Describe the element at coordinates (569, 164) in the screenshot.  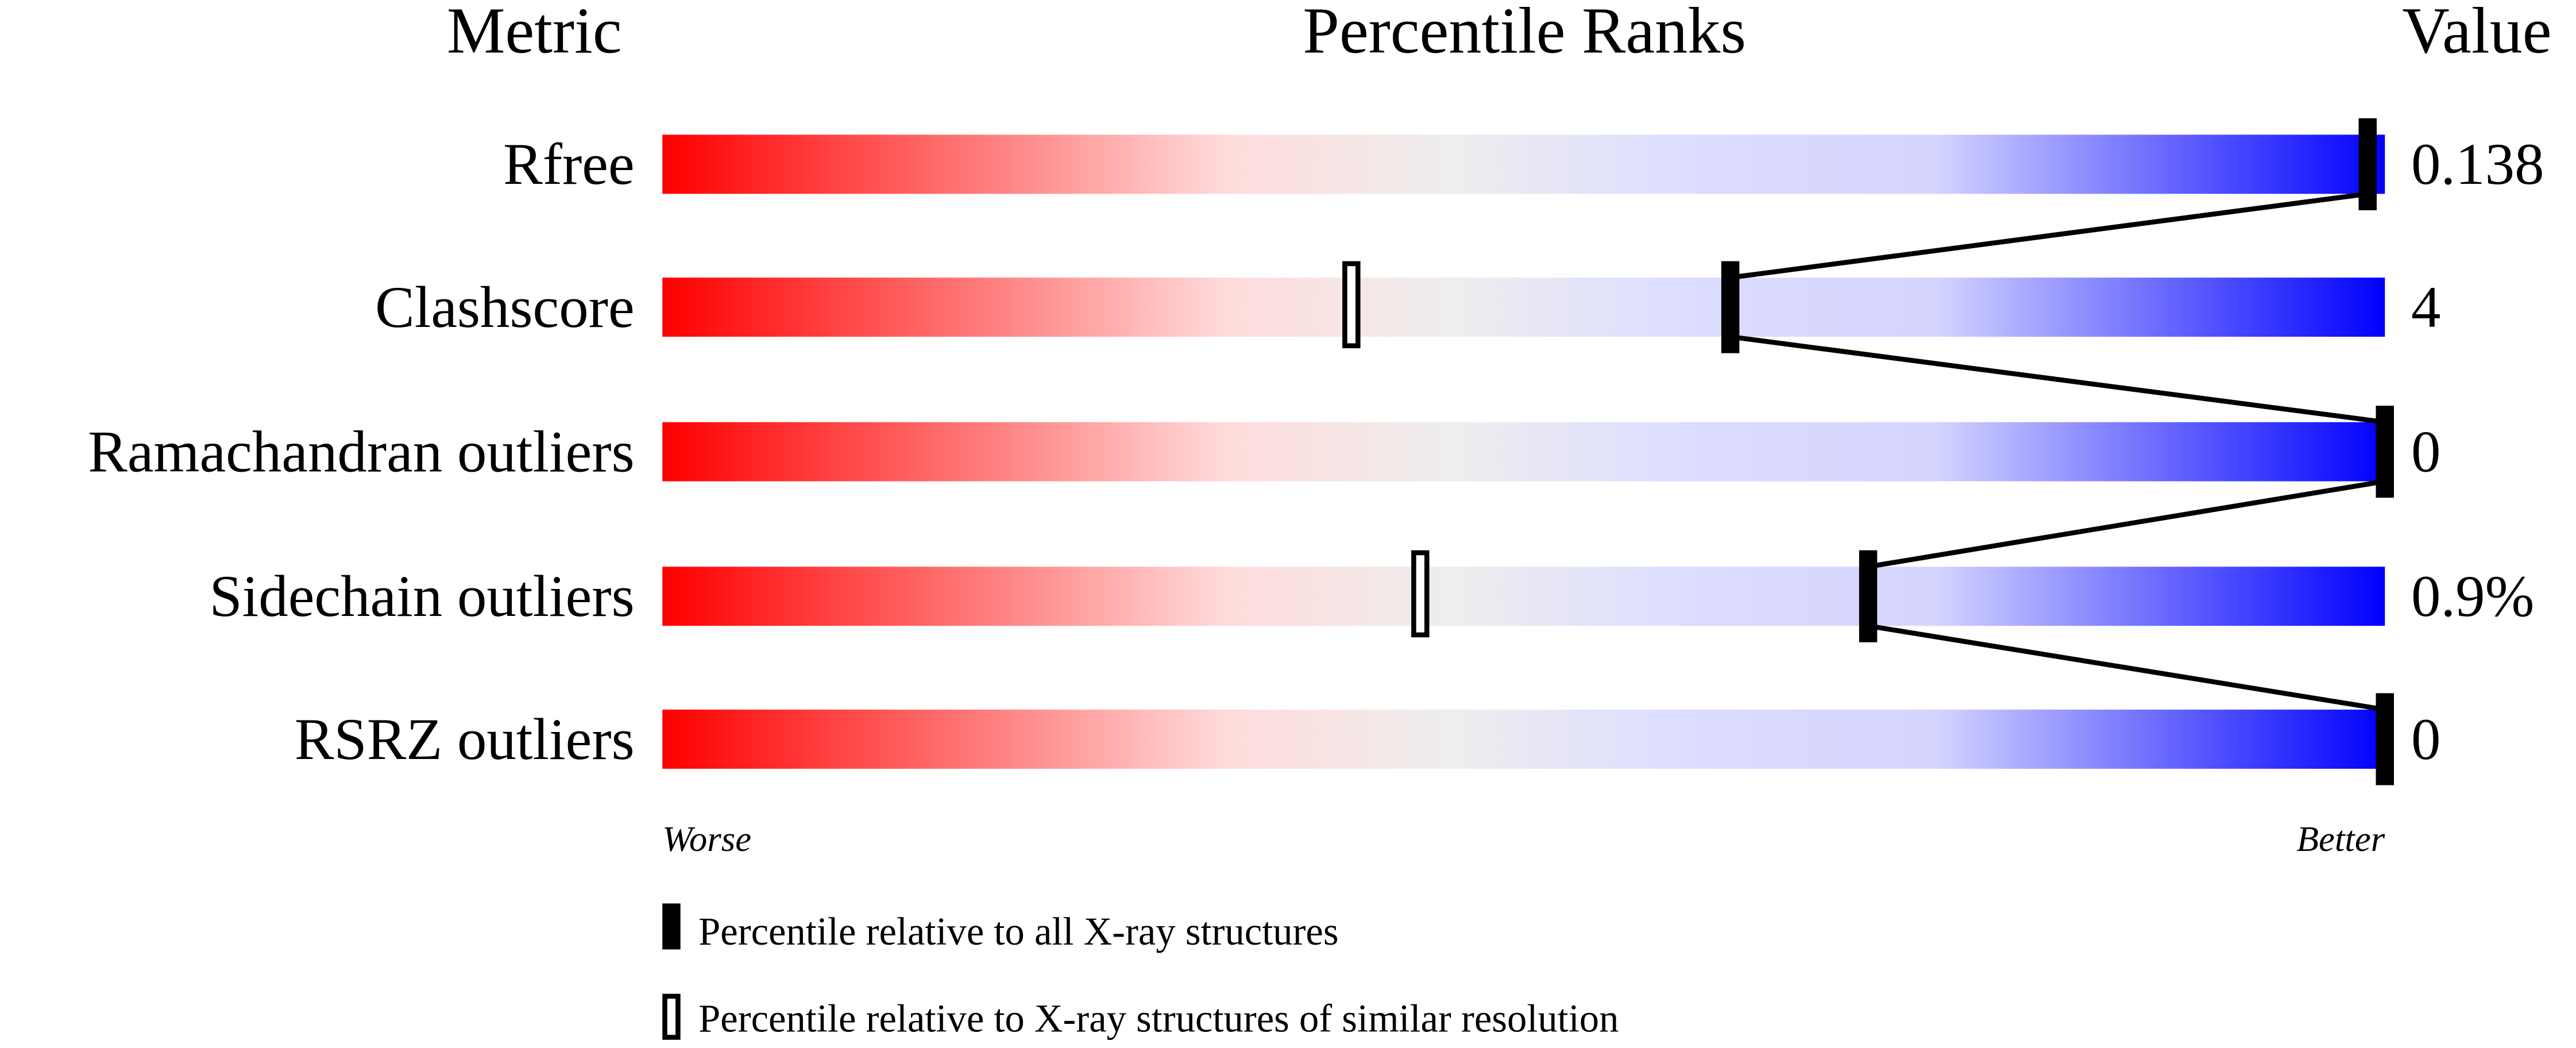
I see `metric-label: Rfree` at that location.